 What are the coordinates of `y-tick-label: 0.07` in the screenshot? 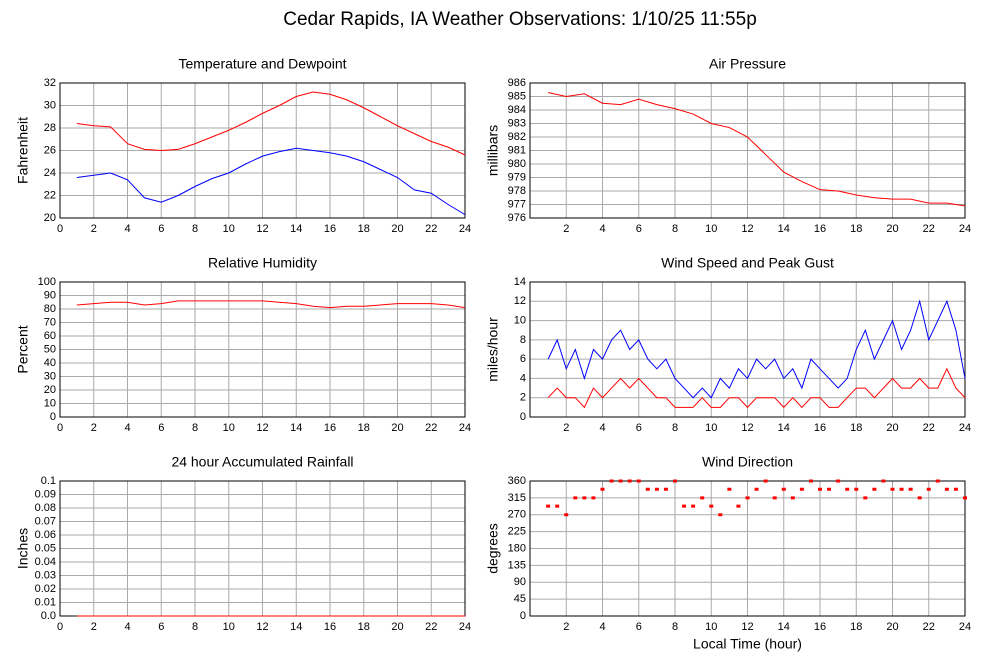 It's located at (45, 521).